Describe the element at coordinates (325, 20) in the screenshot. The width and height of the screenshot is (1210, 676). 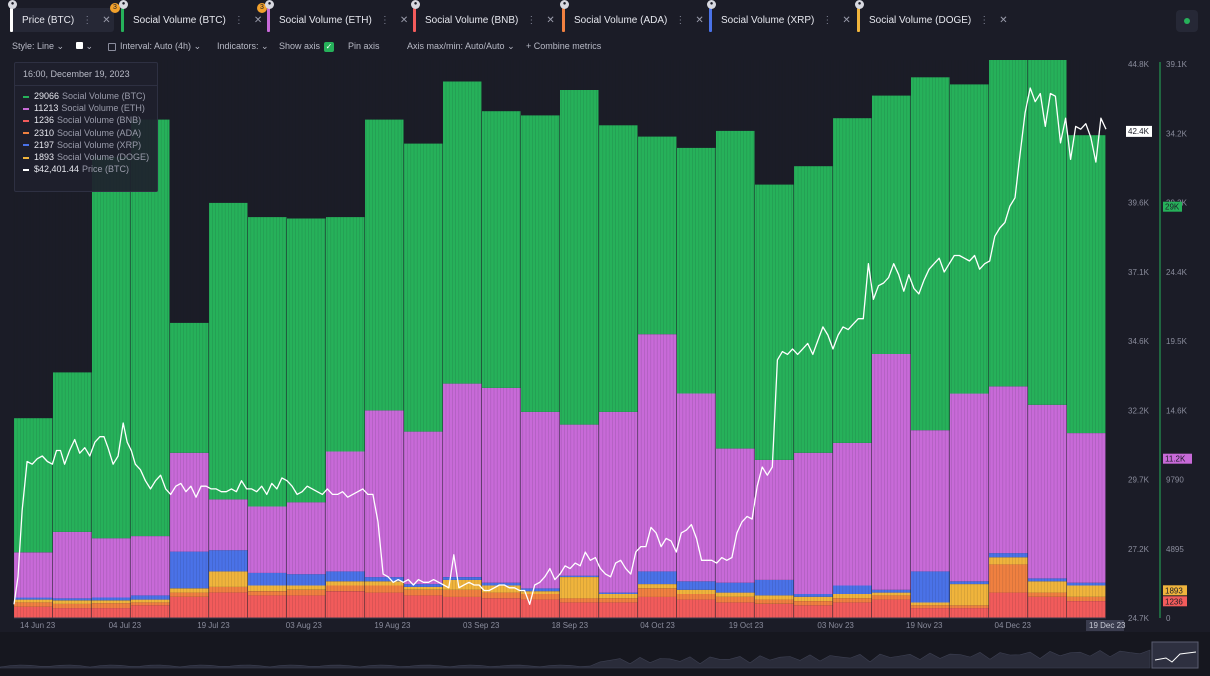
I see `tab-label: Social Volume (ETH)` at that location.